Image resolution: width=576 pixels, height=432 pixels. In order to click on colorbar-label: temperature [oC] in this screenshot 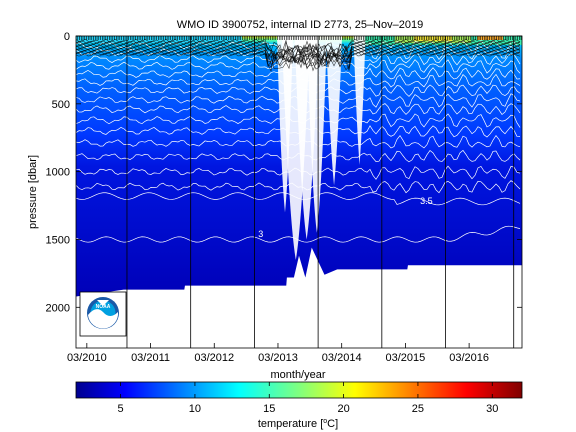, I will do `click(298, 424)`.